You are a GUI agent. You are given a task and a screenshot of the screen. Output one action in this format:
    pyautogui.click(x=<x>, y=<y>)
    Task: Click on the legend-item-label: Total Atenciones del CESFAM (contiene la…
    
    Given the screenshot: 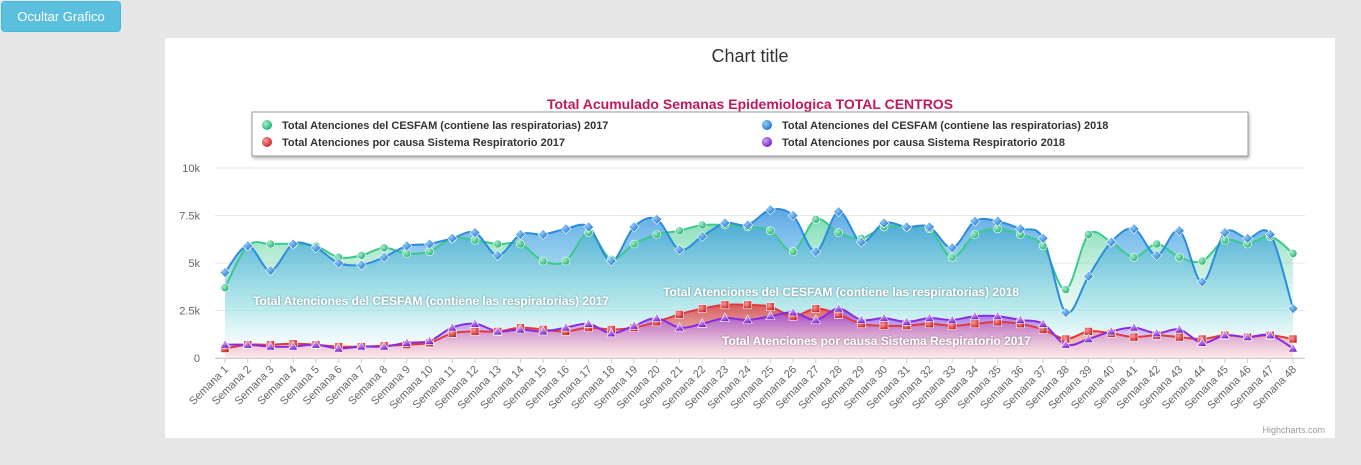 What is the action you would take?
    pyautogui.click(x=945, y=126)
    